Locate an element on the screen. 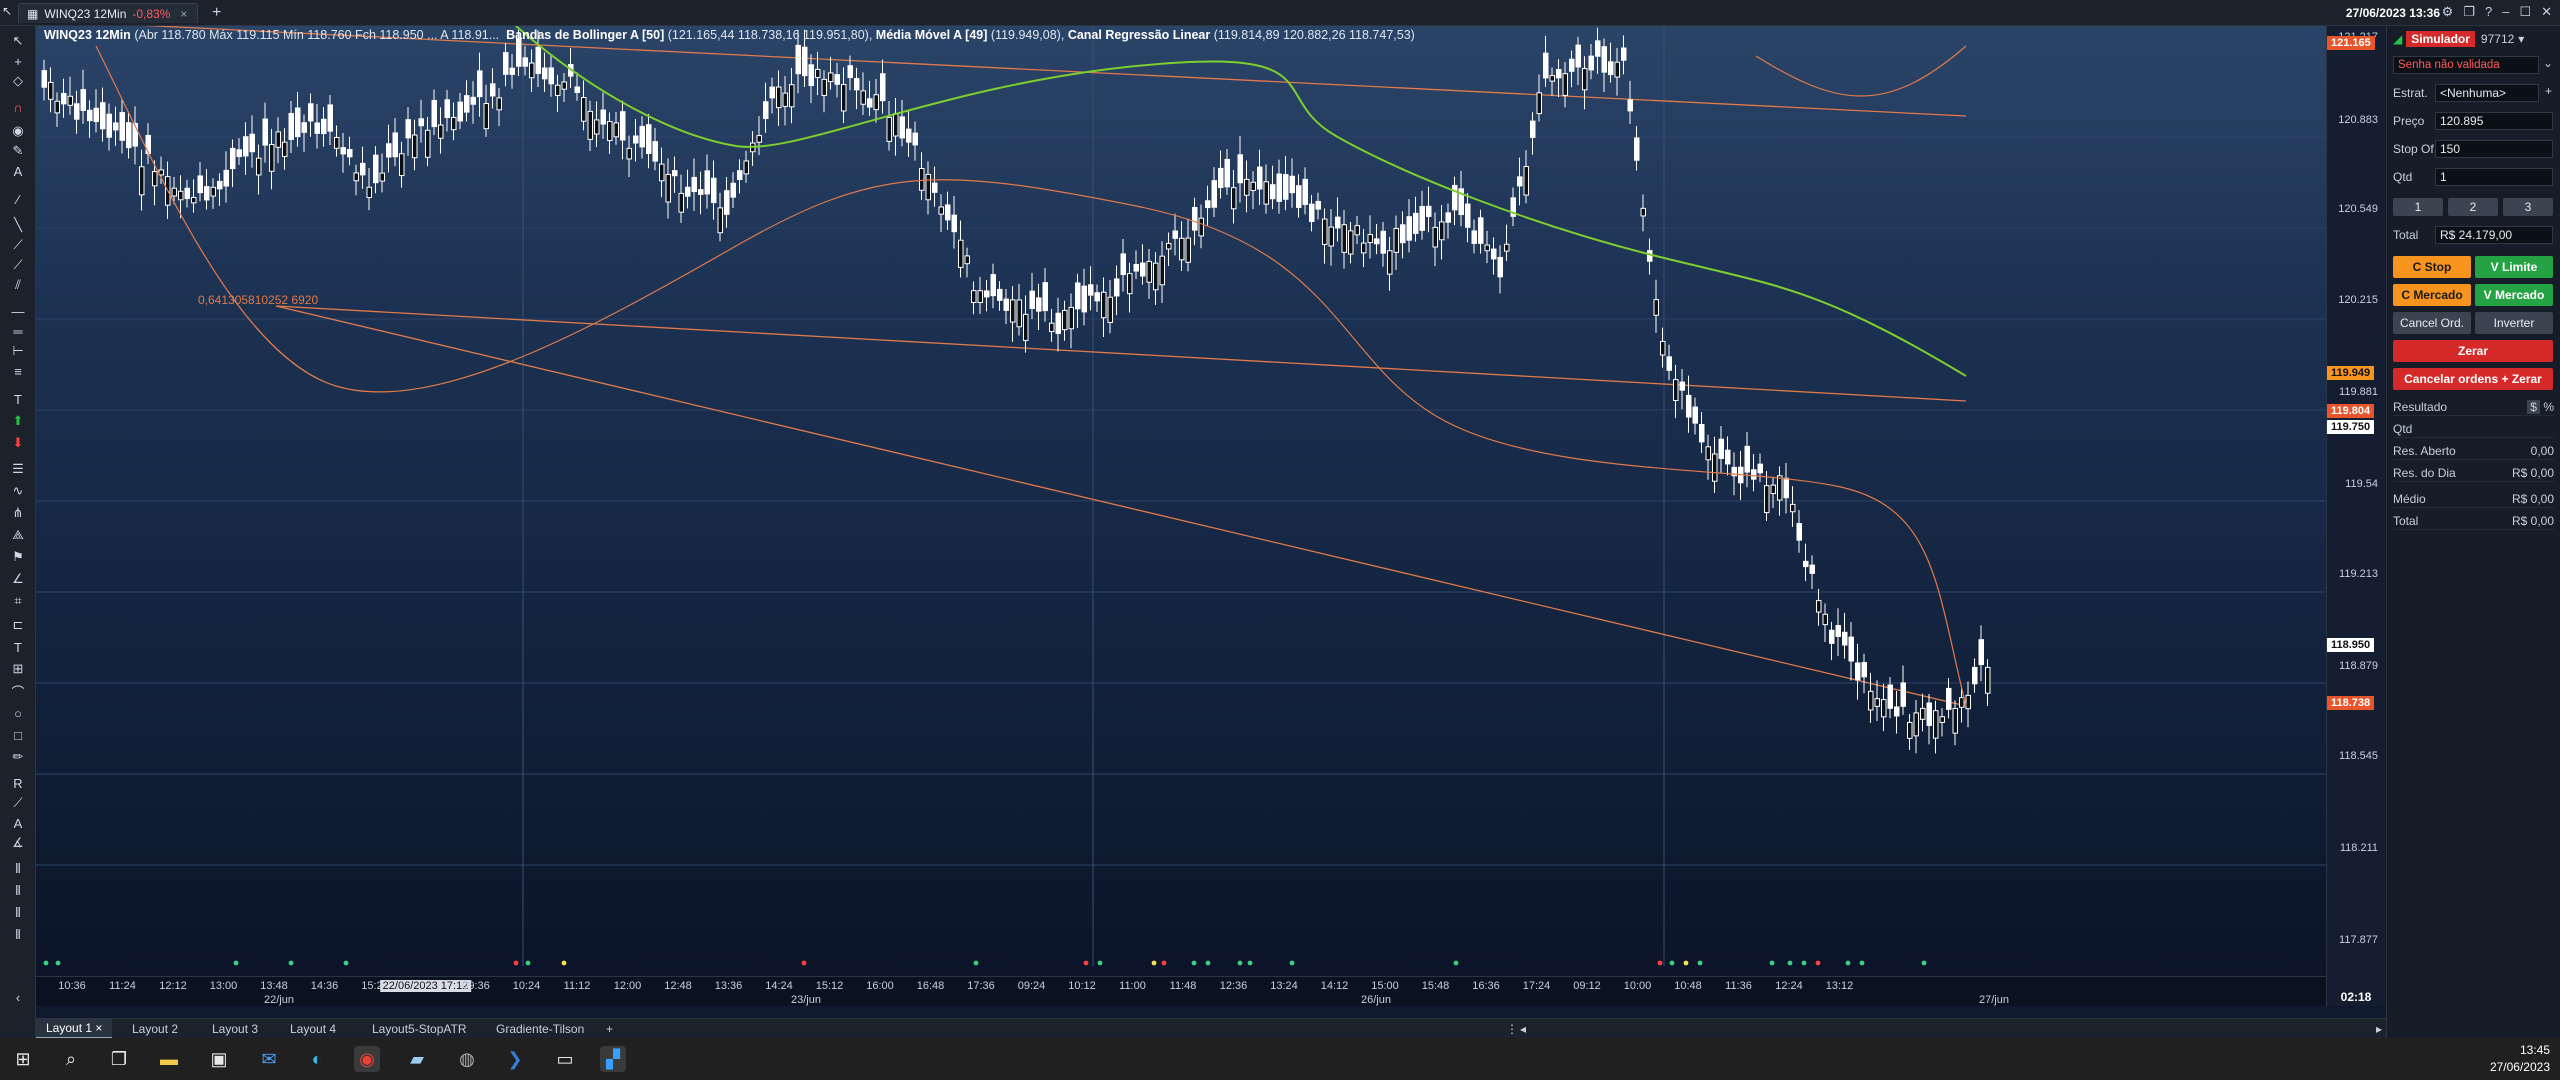 This screenshot has height=1080, width=2560. app2-icon: ◍ is located at coordinates (467, 1058).